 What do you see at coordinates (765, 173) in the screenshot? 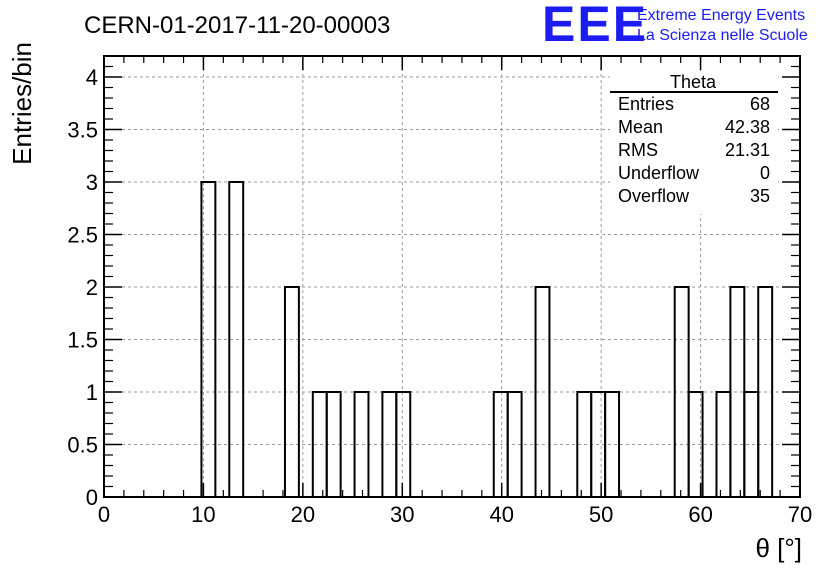
I see `stats-value: 0` at bounding box center [765, 173].